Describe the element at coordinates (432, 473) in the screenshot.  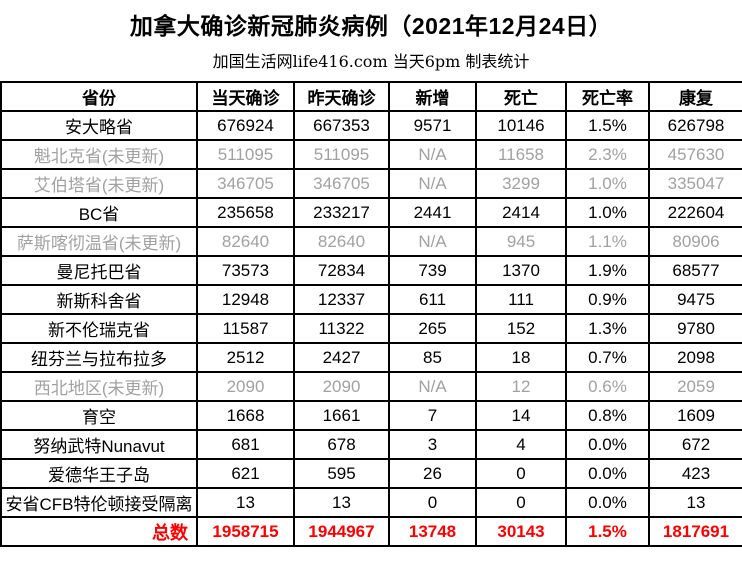
I see `value-cell: 26` at that location.